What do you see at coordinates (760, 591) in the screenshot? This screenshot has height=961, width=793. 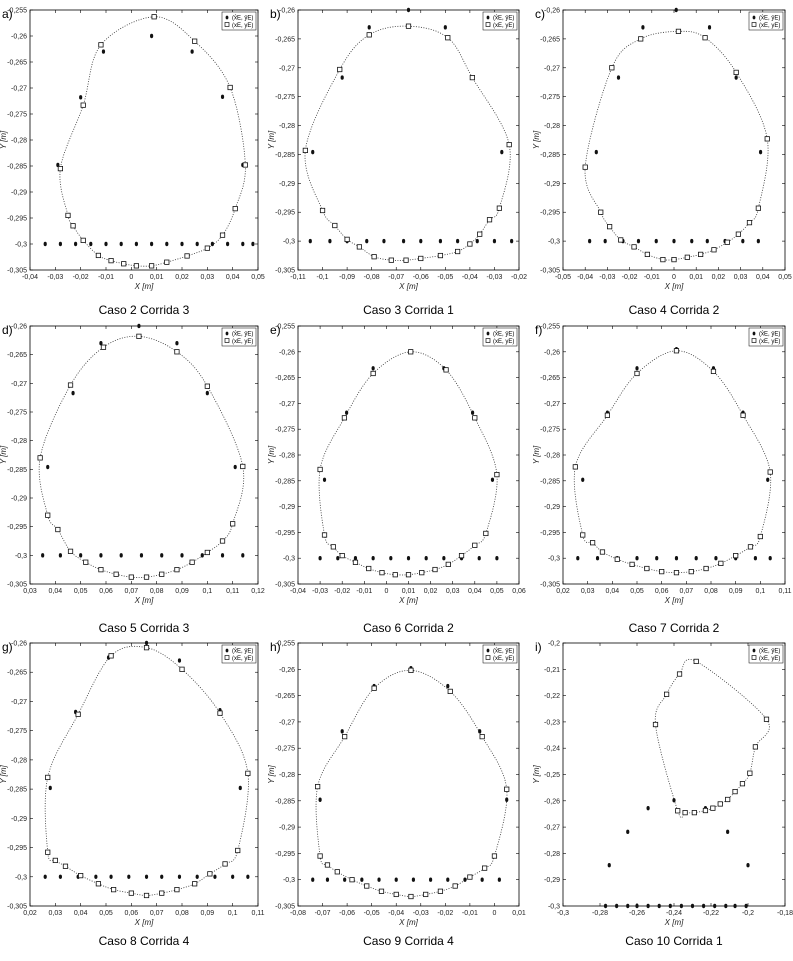 I see `x-tick-label: 0,1` at bounding box center [760, 591].